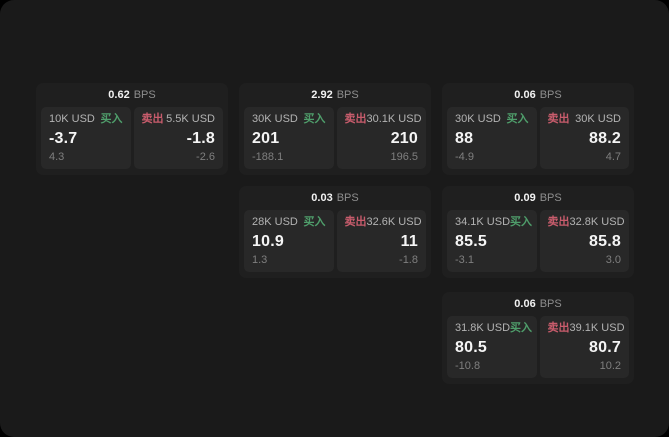 The width and height of the screenshot is (669, 437). I want to click on sell-delta: 4.7, so click(613, 157).